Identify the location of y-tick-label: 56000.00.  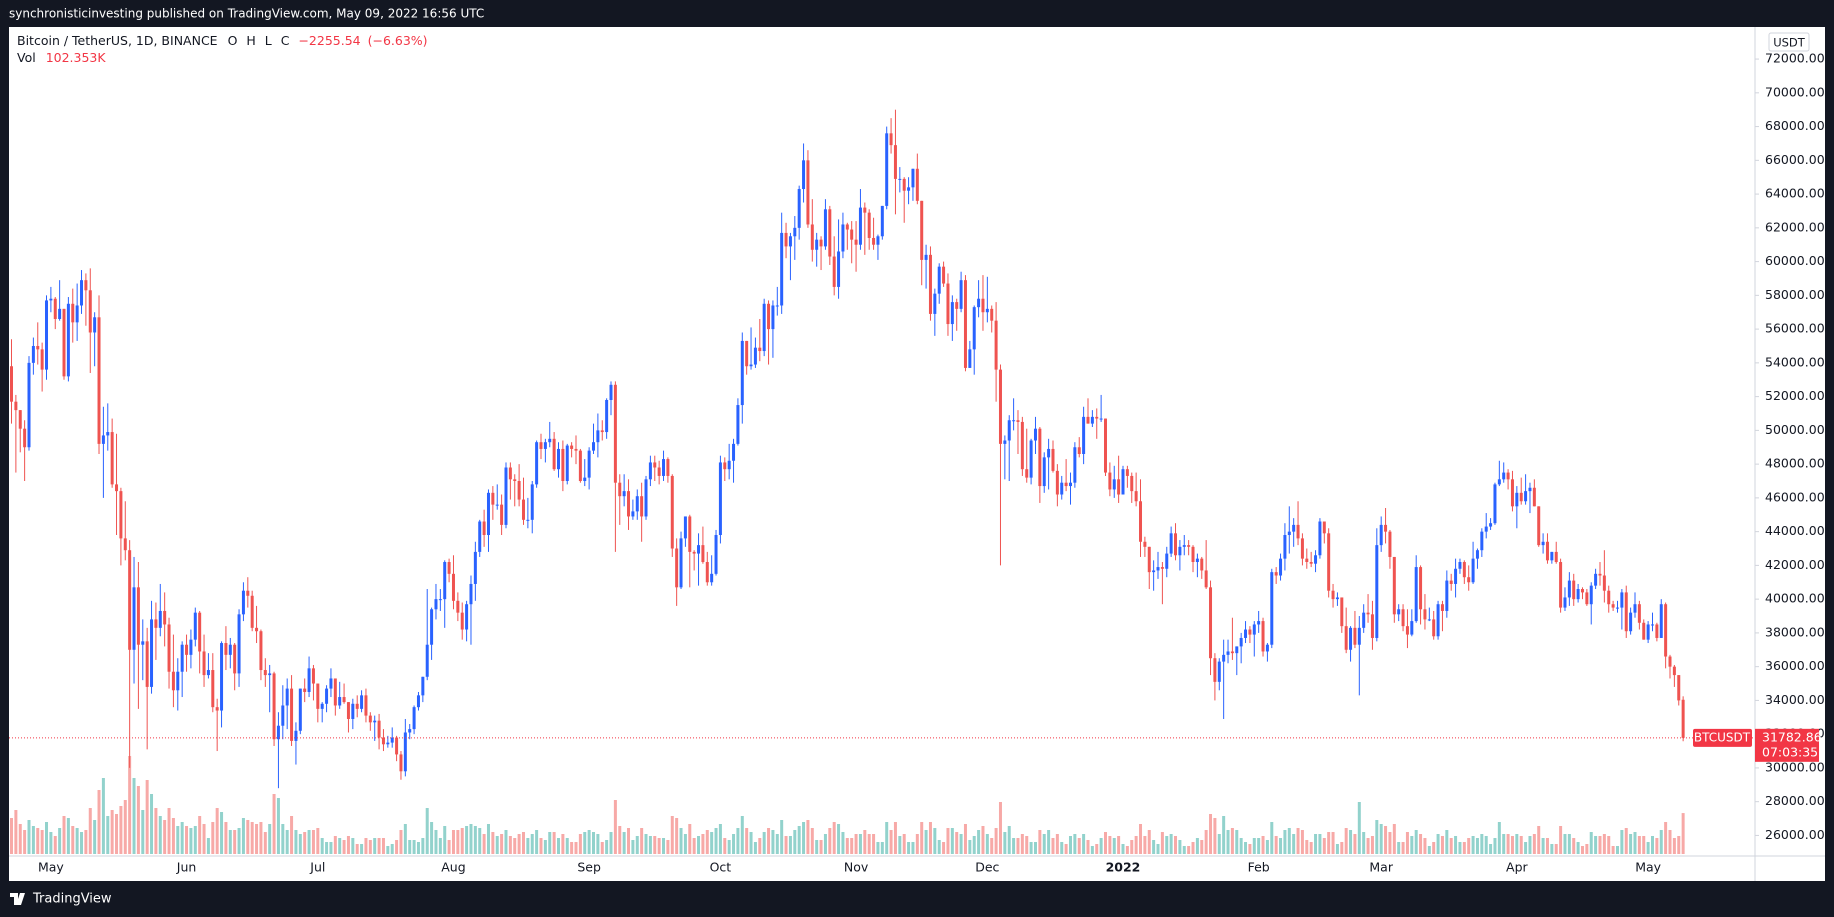
(1795, 328).